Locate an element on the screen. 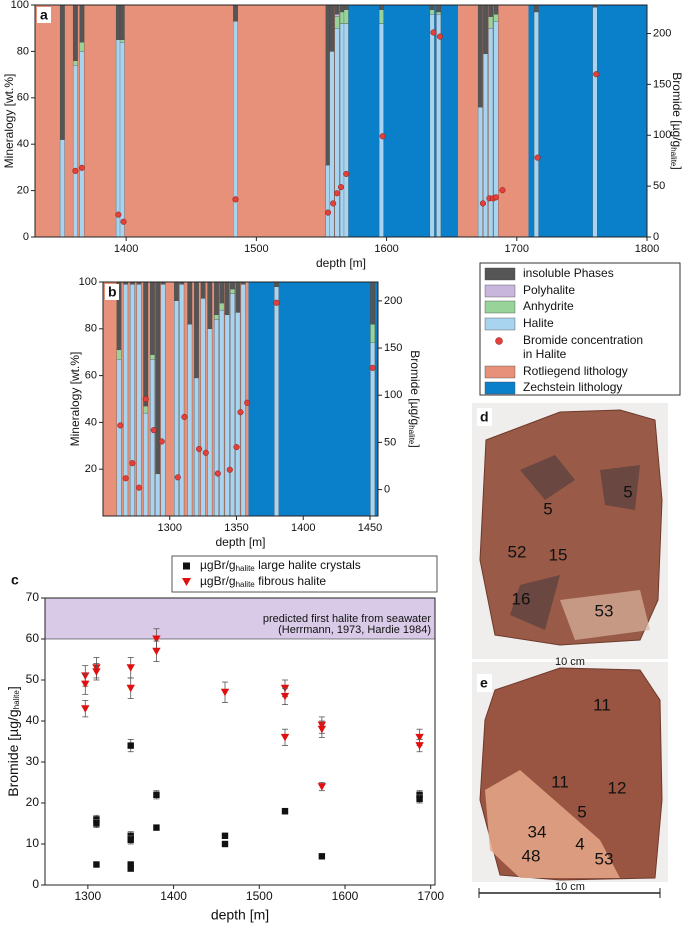 Image resolution: width=685 pixels, height=926 pixels. legend-label-part: µgBr/g is located at coordinates (218, 581).